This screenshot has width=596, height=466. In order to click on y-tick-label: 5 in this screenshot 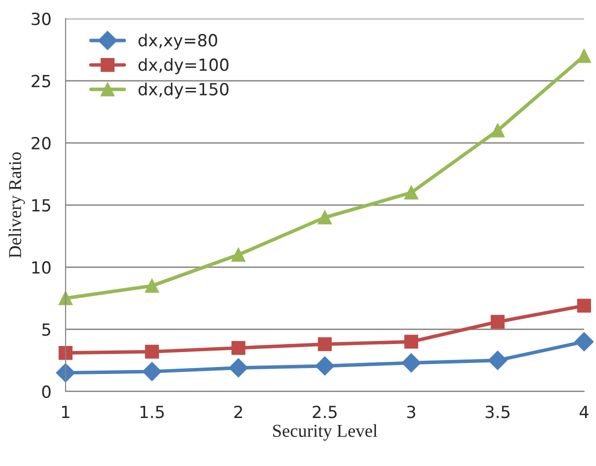, I will do `click(46, 329)`.